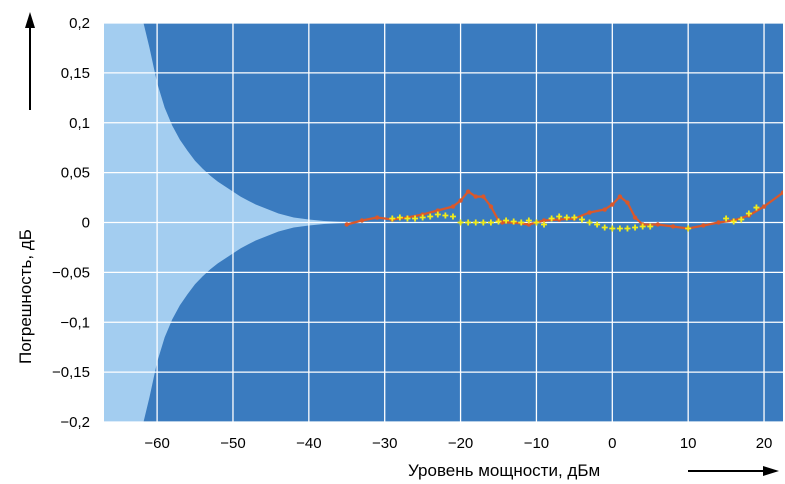  Describe the element at coordinates (71, 272) in the screenshot. I see `y-tick-label: −0,05` at that location.